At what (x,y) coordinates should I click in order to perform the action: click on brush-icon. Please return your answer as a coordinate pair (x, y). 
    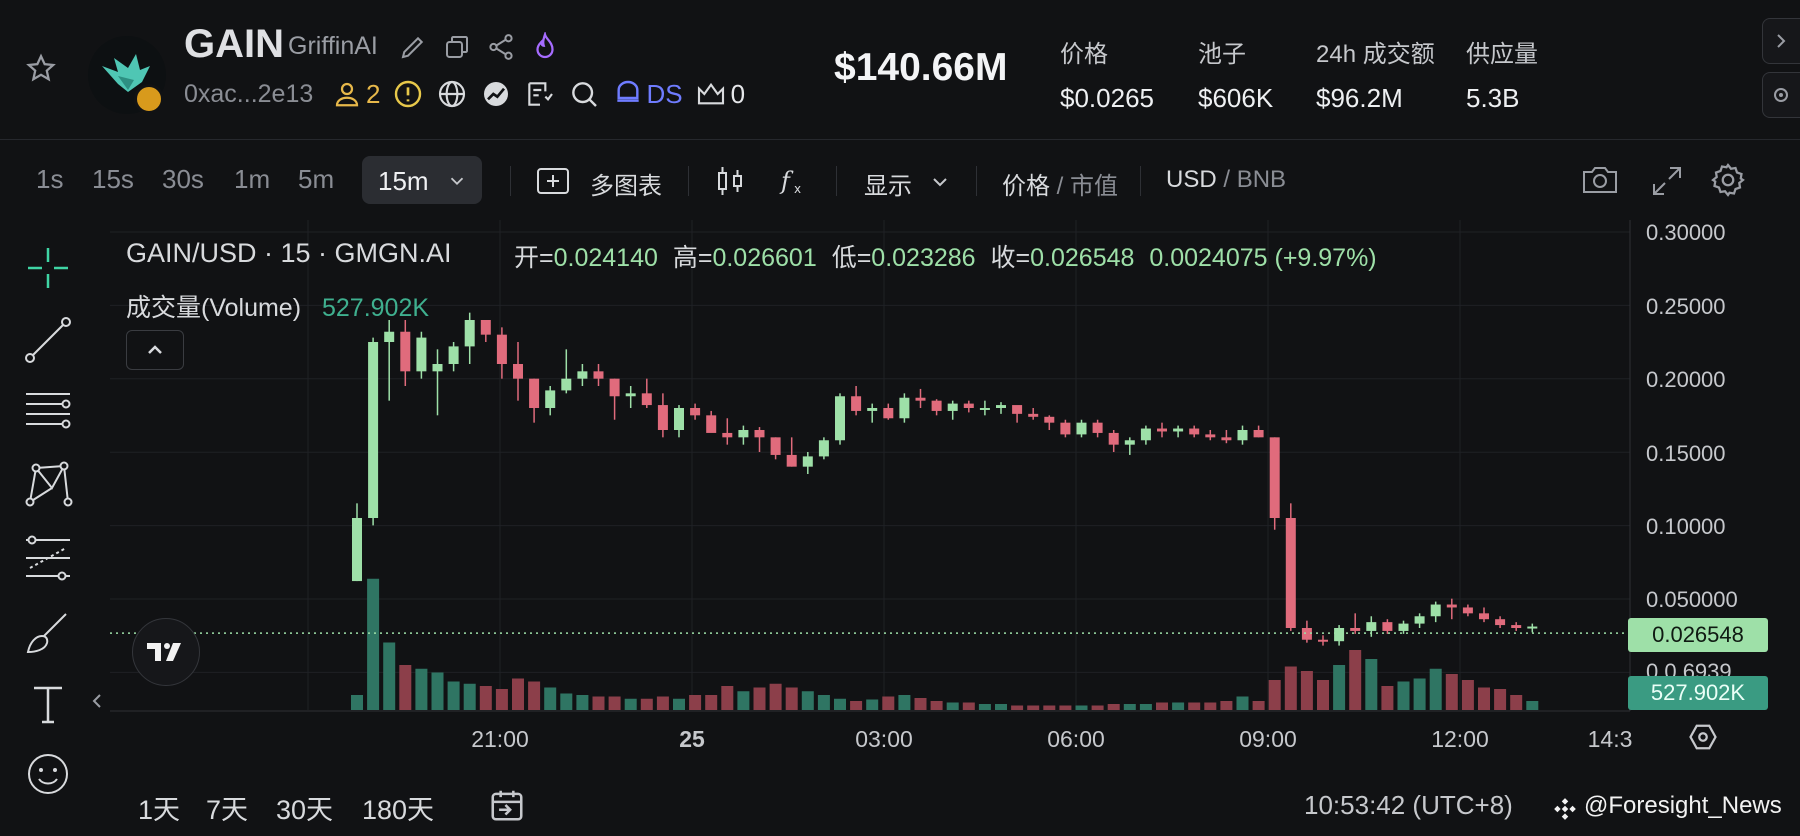
    Looking at the image, I should click on (48, 632).